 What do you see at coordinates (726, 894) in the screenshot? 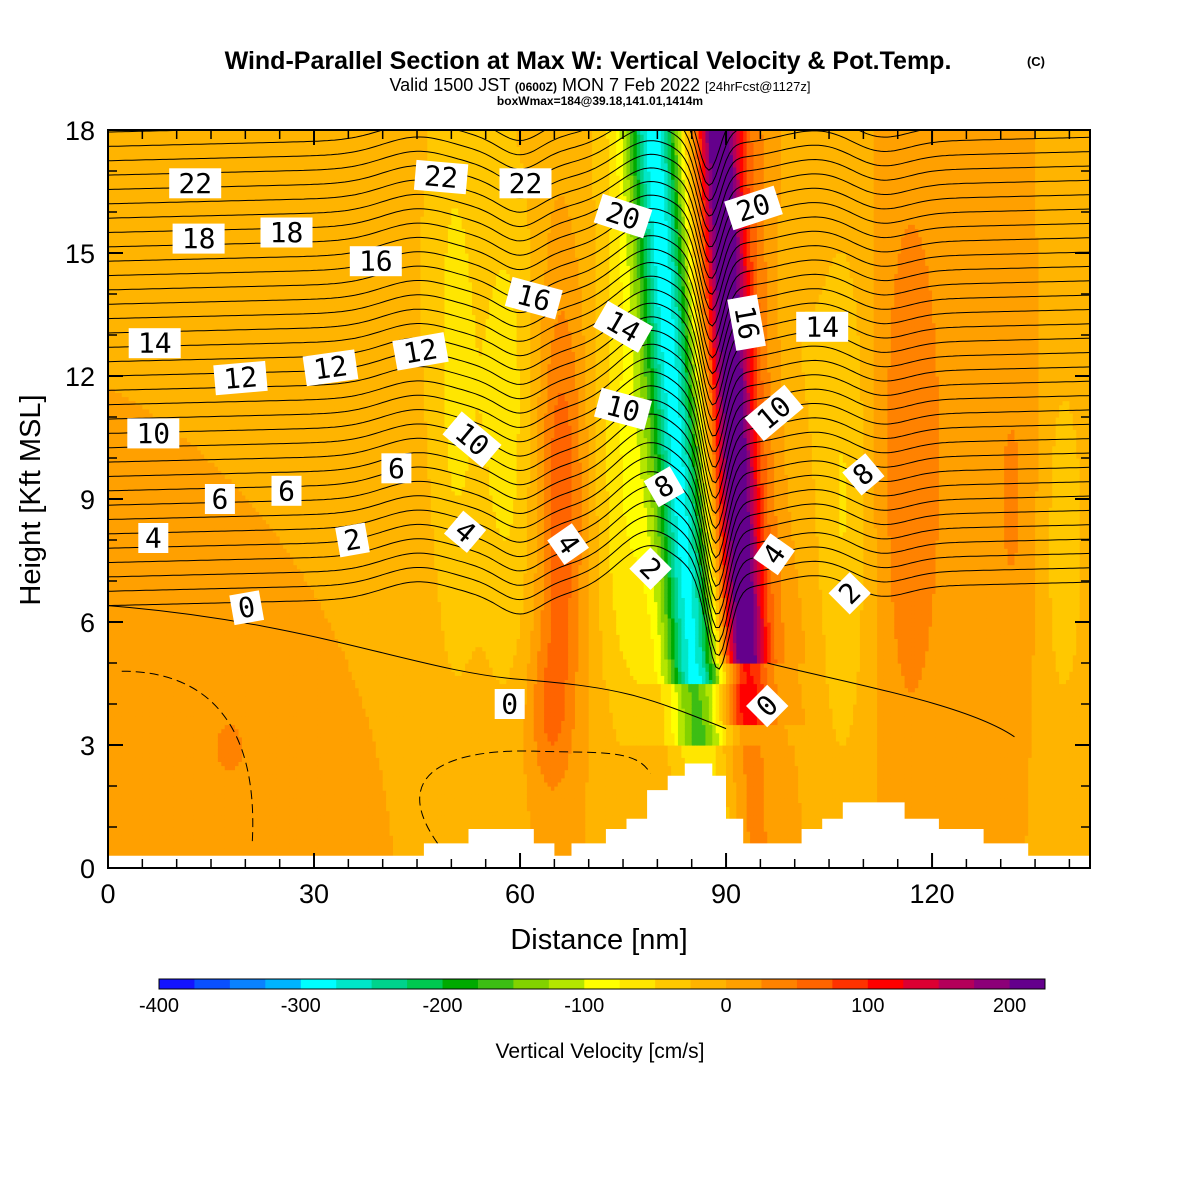
I see `x-tick-label: 90` at bounding box center [726, 894].